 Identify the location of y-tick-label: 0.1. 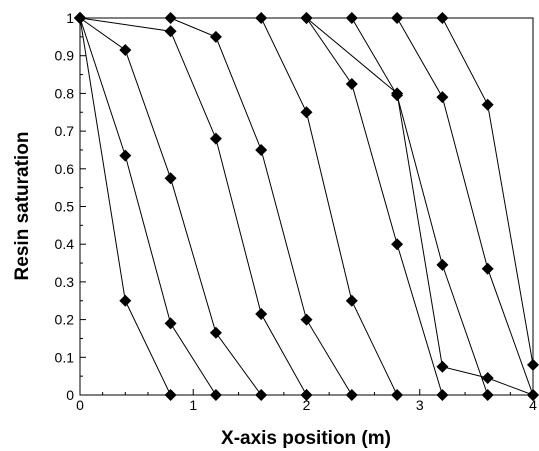
(65, 357).